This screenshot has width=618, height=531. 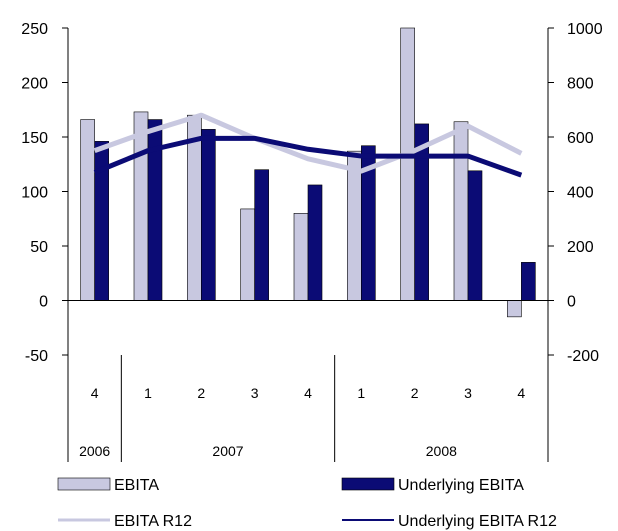 I want to click on legend-label-underlying-ebita-r12: Underlying EBITA R12, so click(x=477, y=521).